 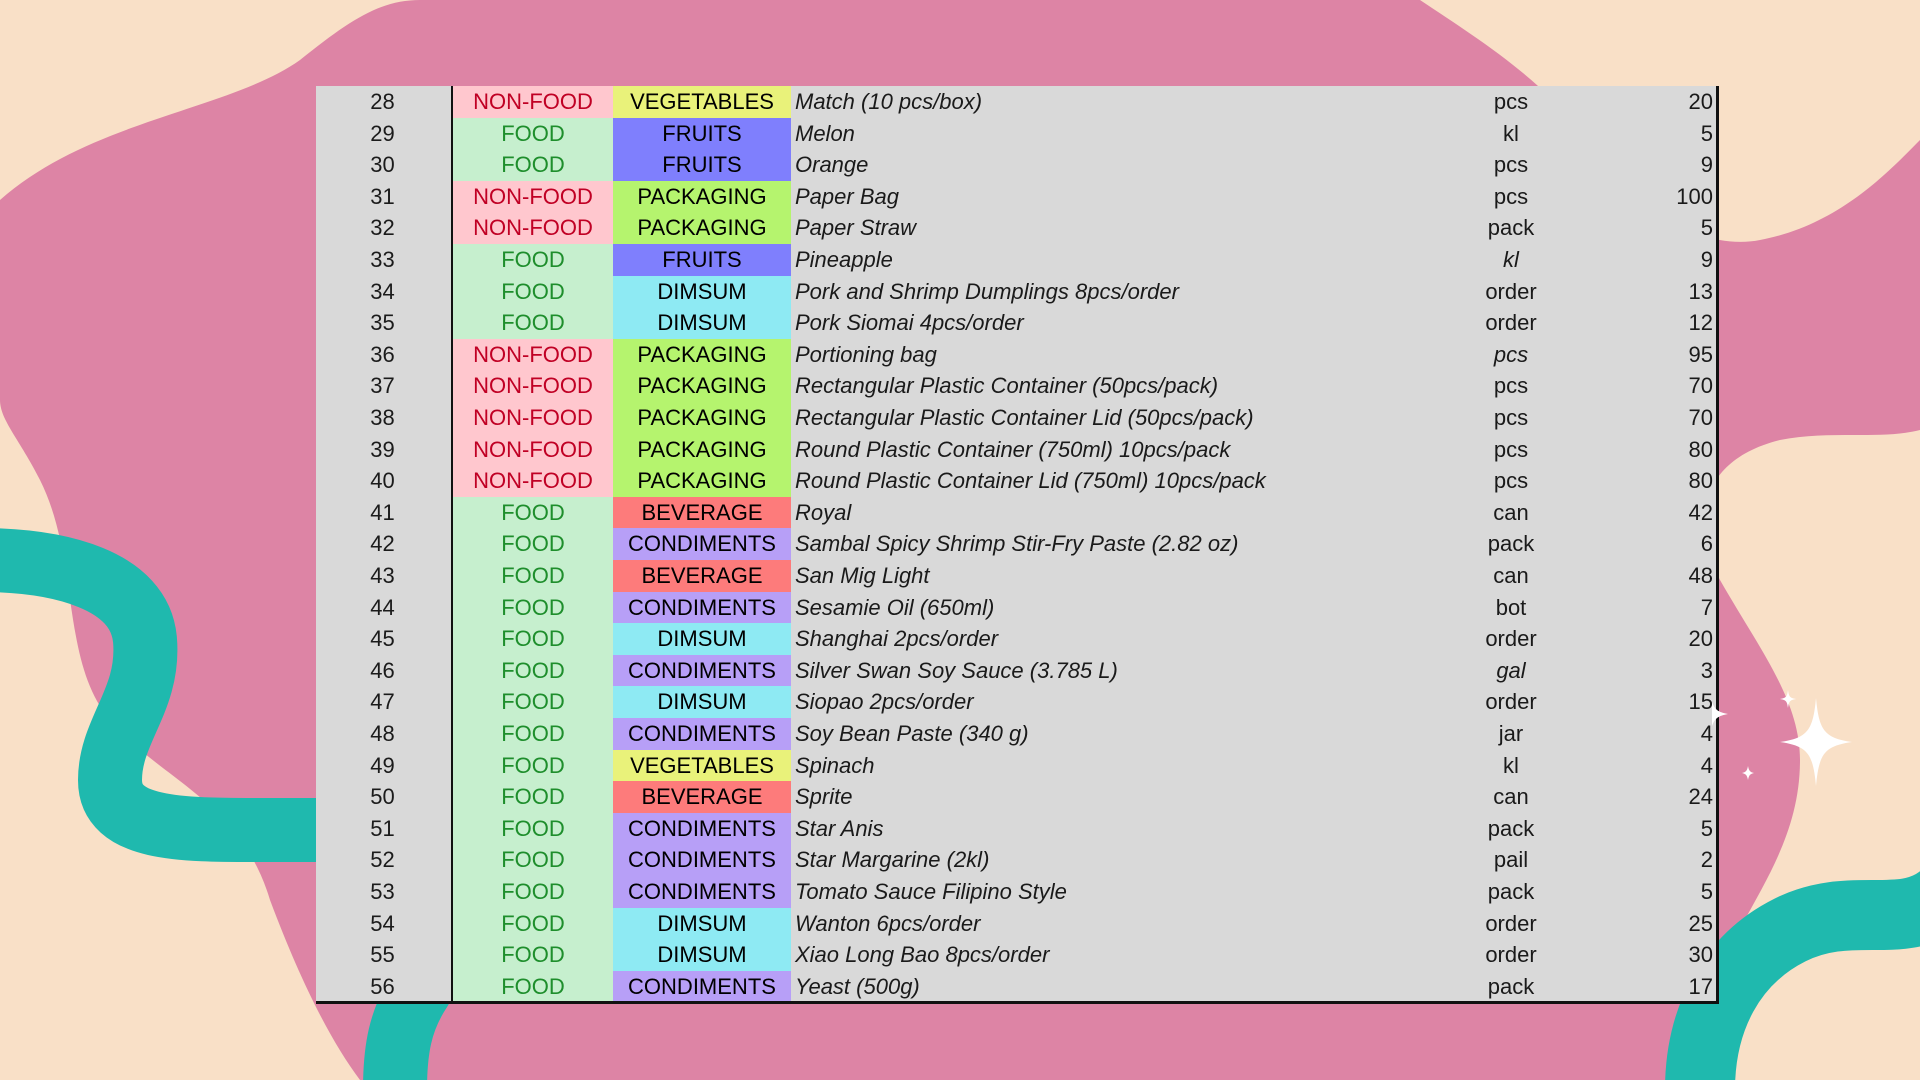 What do you see at coordinates (823, 512) in the screenshot?
I see `item-name-cell: Royal` at bounding box center [823, 512].